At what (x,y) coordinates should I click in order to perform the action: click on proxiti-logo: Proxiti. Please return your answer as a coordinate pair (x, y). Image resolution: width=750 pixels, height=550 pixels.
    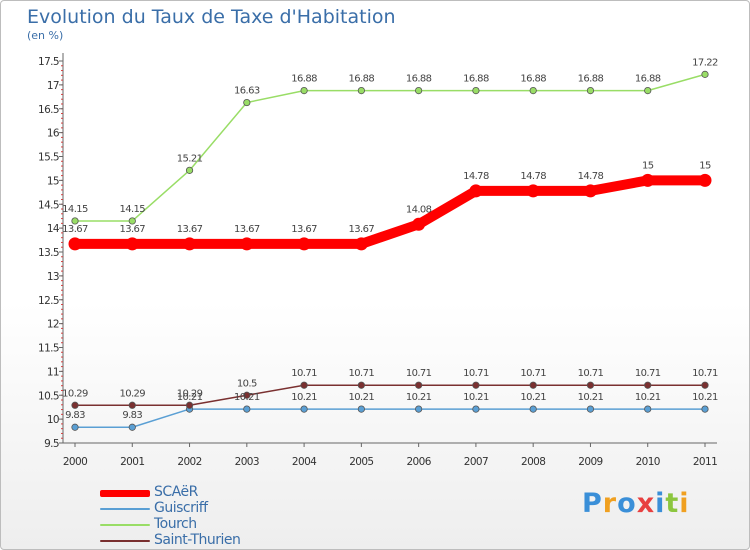
    Looking at the image, I should click on (636, 503).